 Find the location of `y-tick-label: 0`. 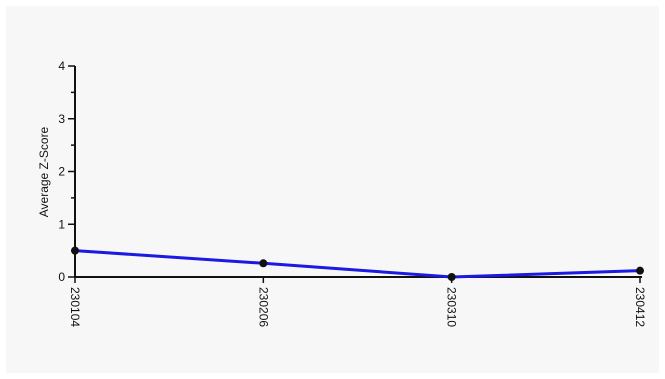

y-tick-label: 0 is located at coordinates (61, 277).